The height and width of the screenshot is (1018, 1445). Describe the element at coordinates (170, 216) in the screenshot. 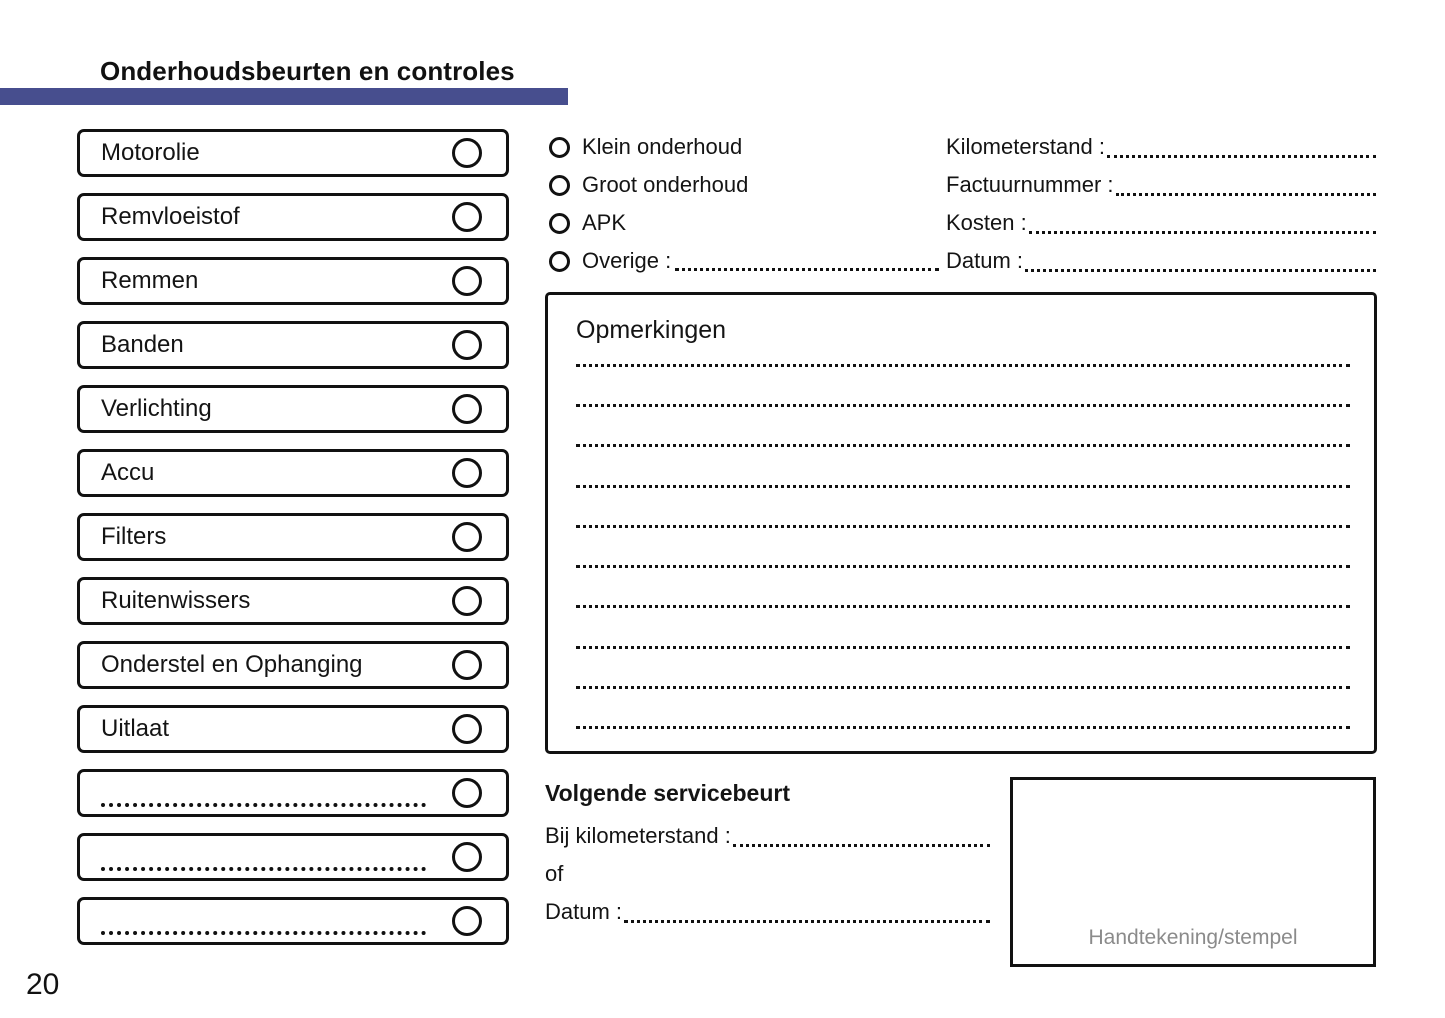

I see `checklist-item-label: Remvloeistof` at that location.